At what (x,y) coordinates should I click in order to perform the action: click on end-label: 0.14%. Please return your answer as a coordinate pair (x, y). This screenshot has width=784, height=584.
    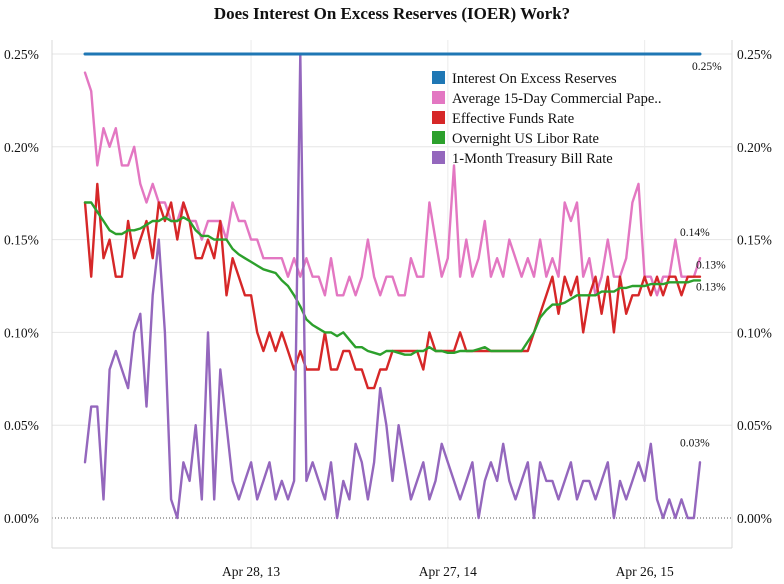
    Looking at the image, I should click on (695, 233).